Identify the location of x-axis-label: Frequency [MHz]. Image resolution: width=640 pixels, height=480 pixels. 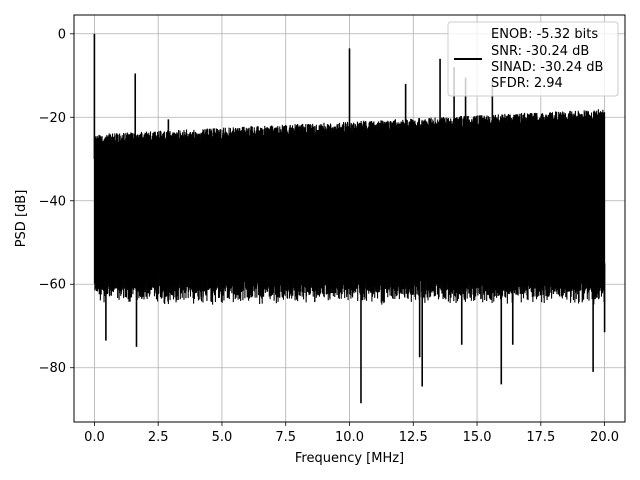
(349, 458).